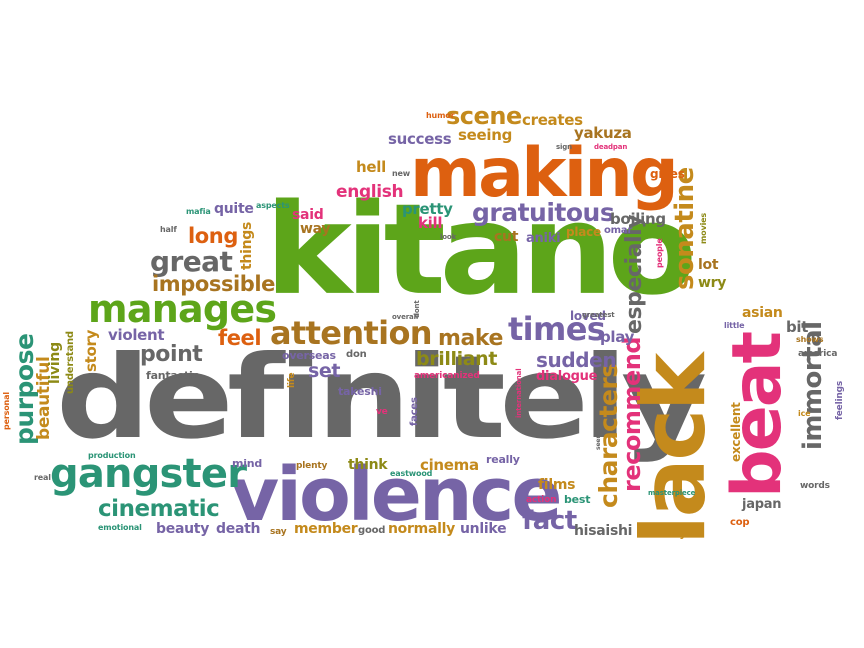 The width and height of the screenshot is (864, 648). Describe the element at coordinates (815, 486) in the screenshot. I see `word-words: words` at that location.